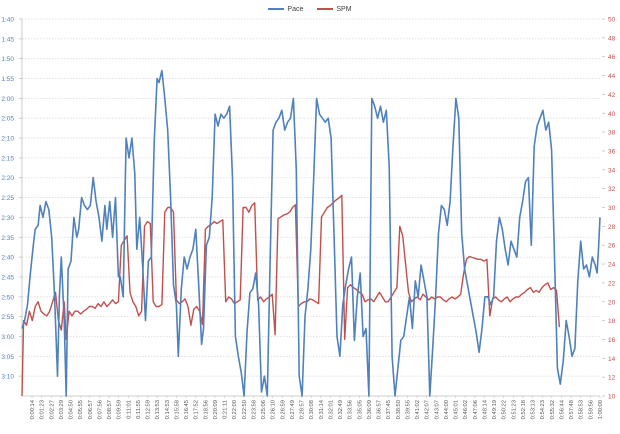  I want to click on x-axis-label: 0:22:00, so click(235, 409).